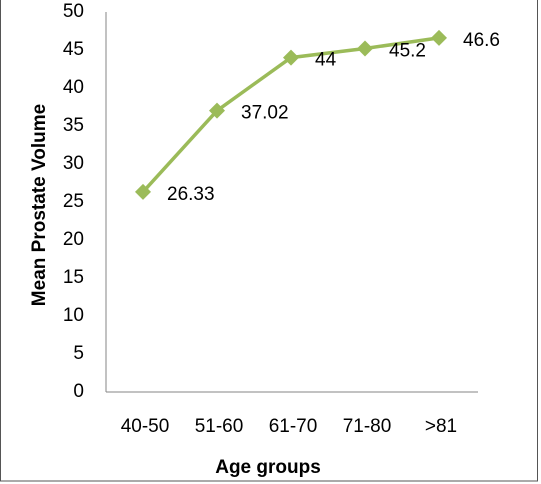 This screenshot has width=541, height=484. I want to click on y-tick-label: 50, so click(73, 11).